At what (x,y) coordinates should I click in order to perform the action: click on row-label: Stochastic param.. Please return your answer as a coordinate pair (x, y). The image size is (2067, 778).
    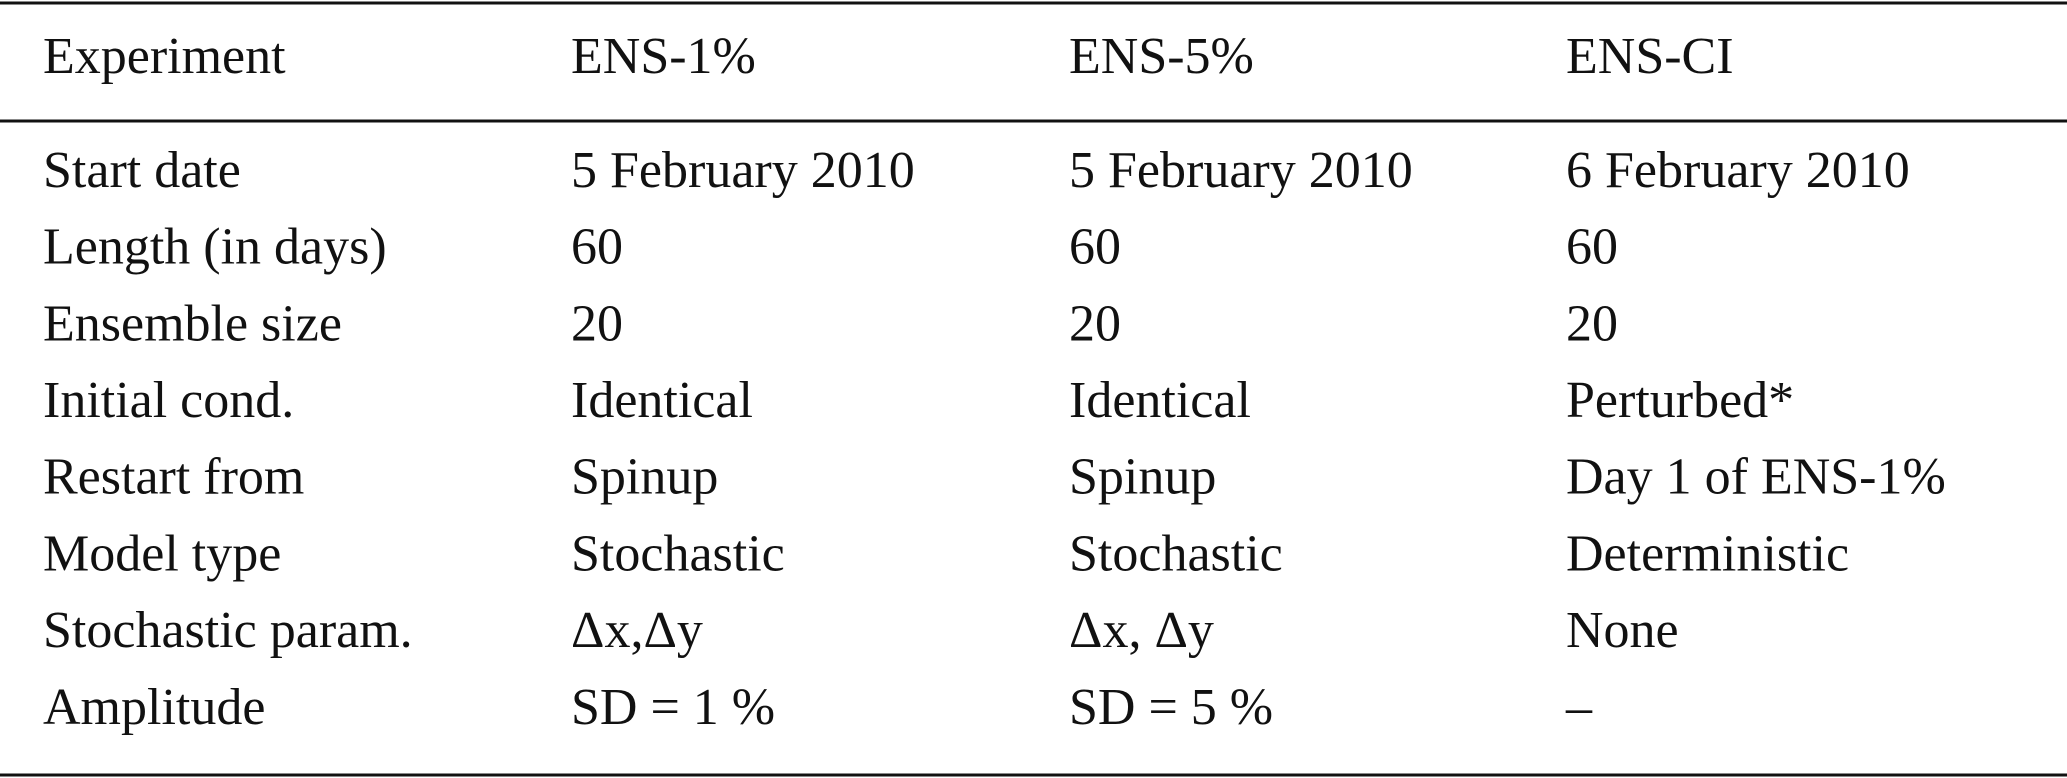
    Looking at the image, I should click on (228, 630).